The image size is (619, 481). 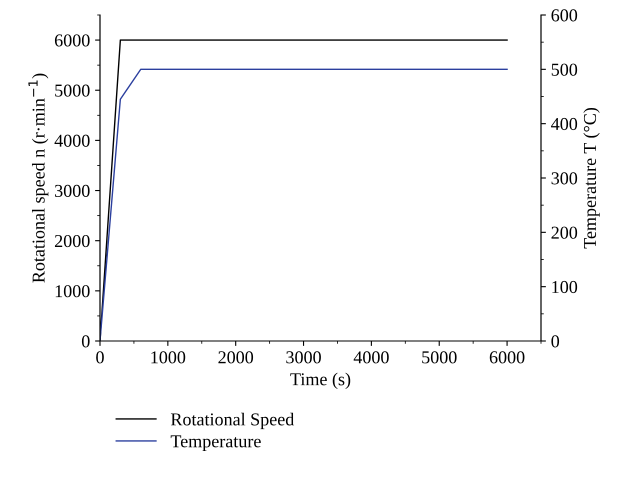 I want to click on x-tick-label: 5000, so click(x=439, y=357).